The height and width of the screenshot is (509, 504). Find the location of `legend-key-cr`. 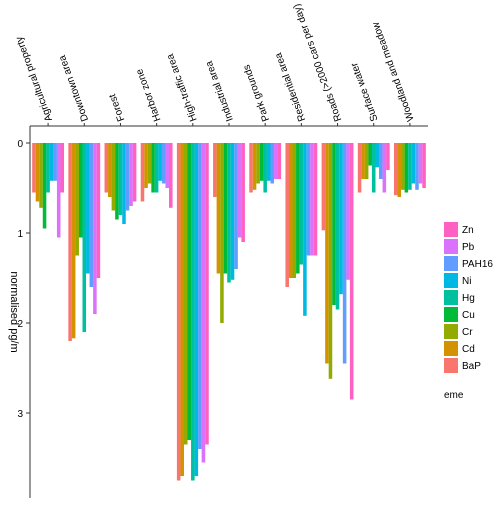

legend-key-cr is located at coordinates (451, 331).